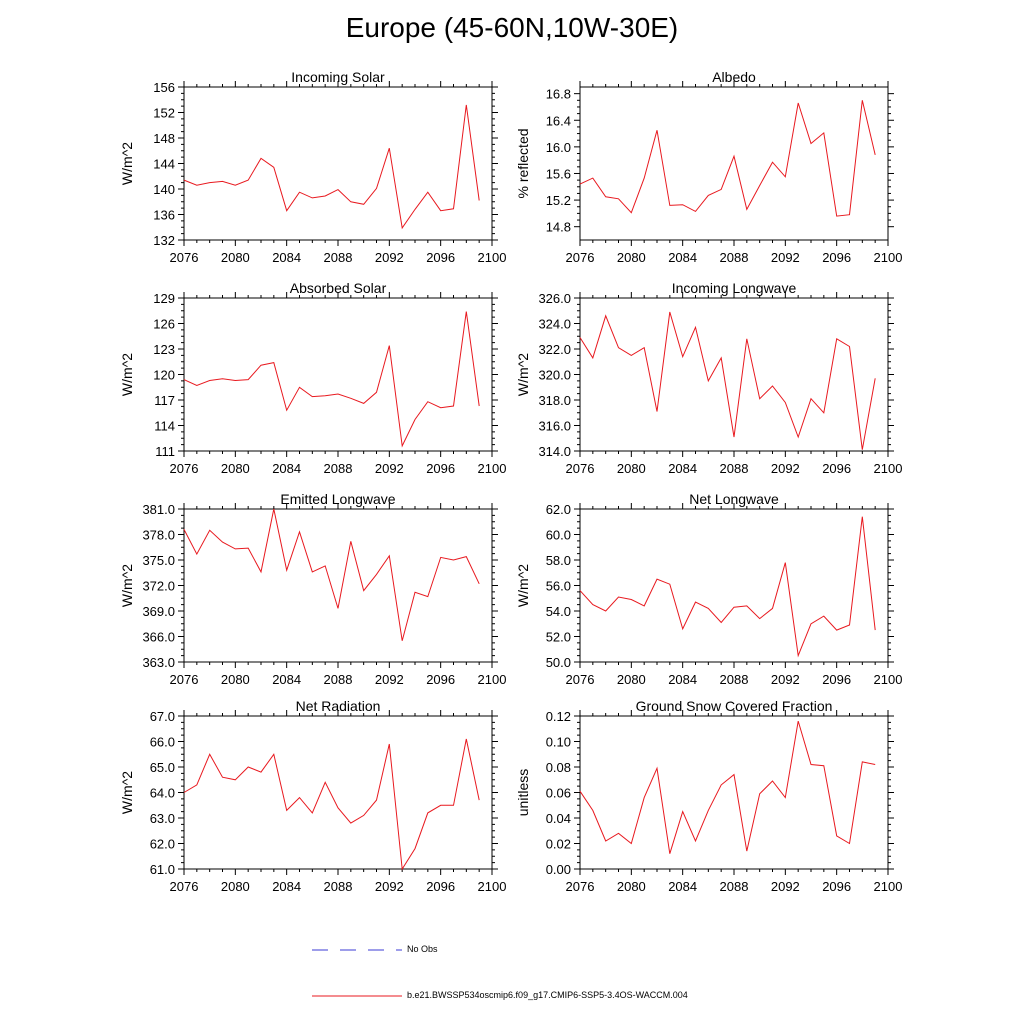 The height and width of the screenshot is (1024, 1024). Describe the element at coordinates (164, 400) in the screenshot. I see `y-tick-label: 117` at that location.